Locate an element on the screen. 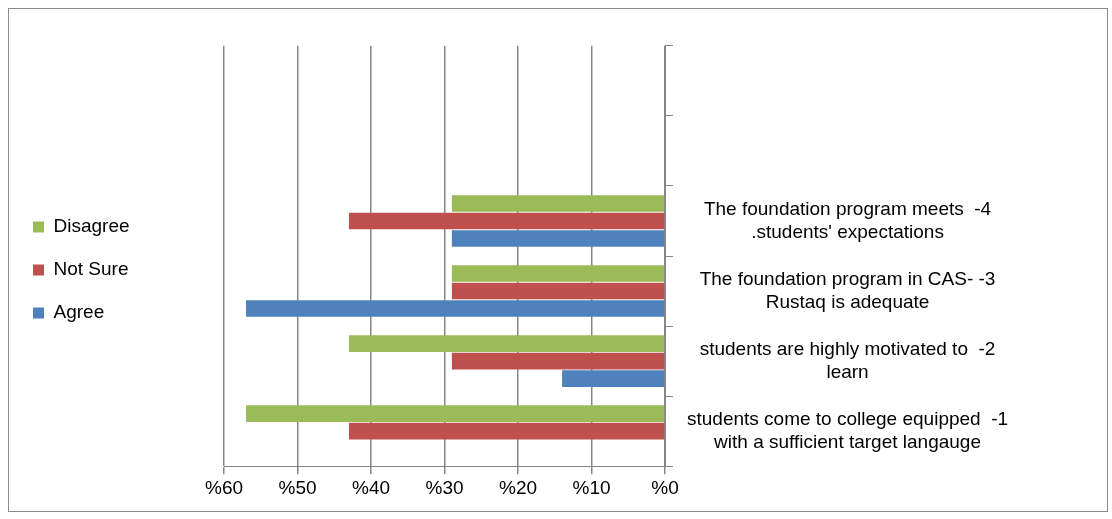 Image resolution: width=1112 pixels, height=519 pixels. y-tick-label: The foundation program in CAS- -3 Rustaq is adequate is located at coordinates (847, 289).